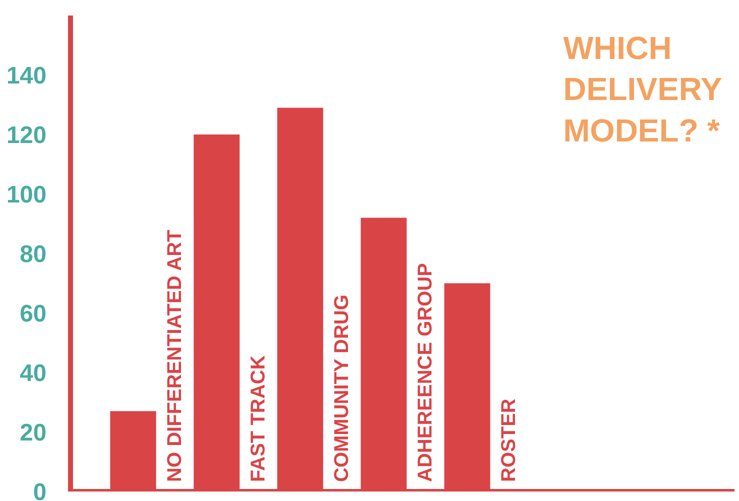  I want to click on y-tick-label: 0, so click(40, 490).